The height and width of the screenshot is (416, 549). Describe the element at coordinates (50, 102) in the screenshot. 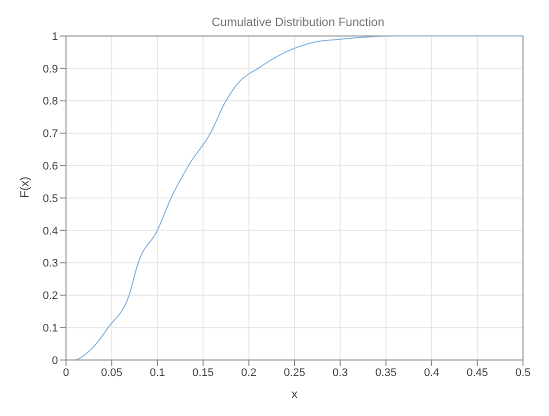

I see `y-tick-label: 0.8` at that location.